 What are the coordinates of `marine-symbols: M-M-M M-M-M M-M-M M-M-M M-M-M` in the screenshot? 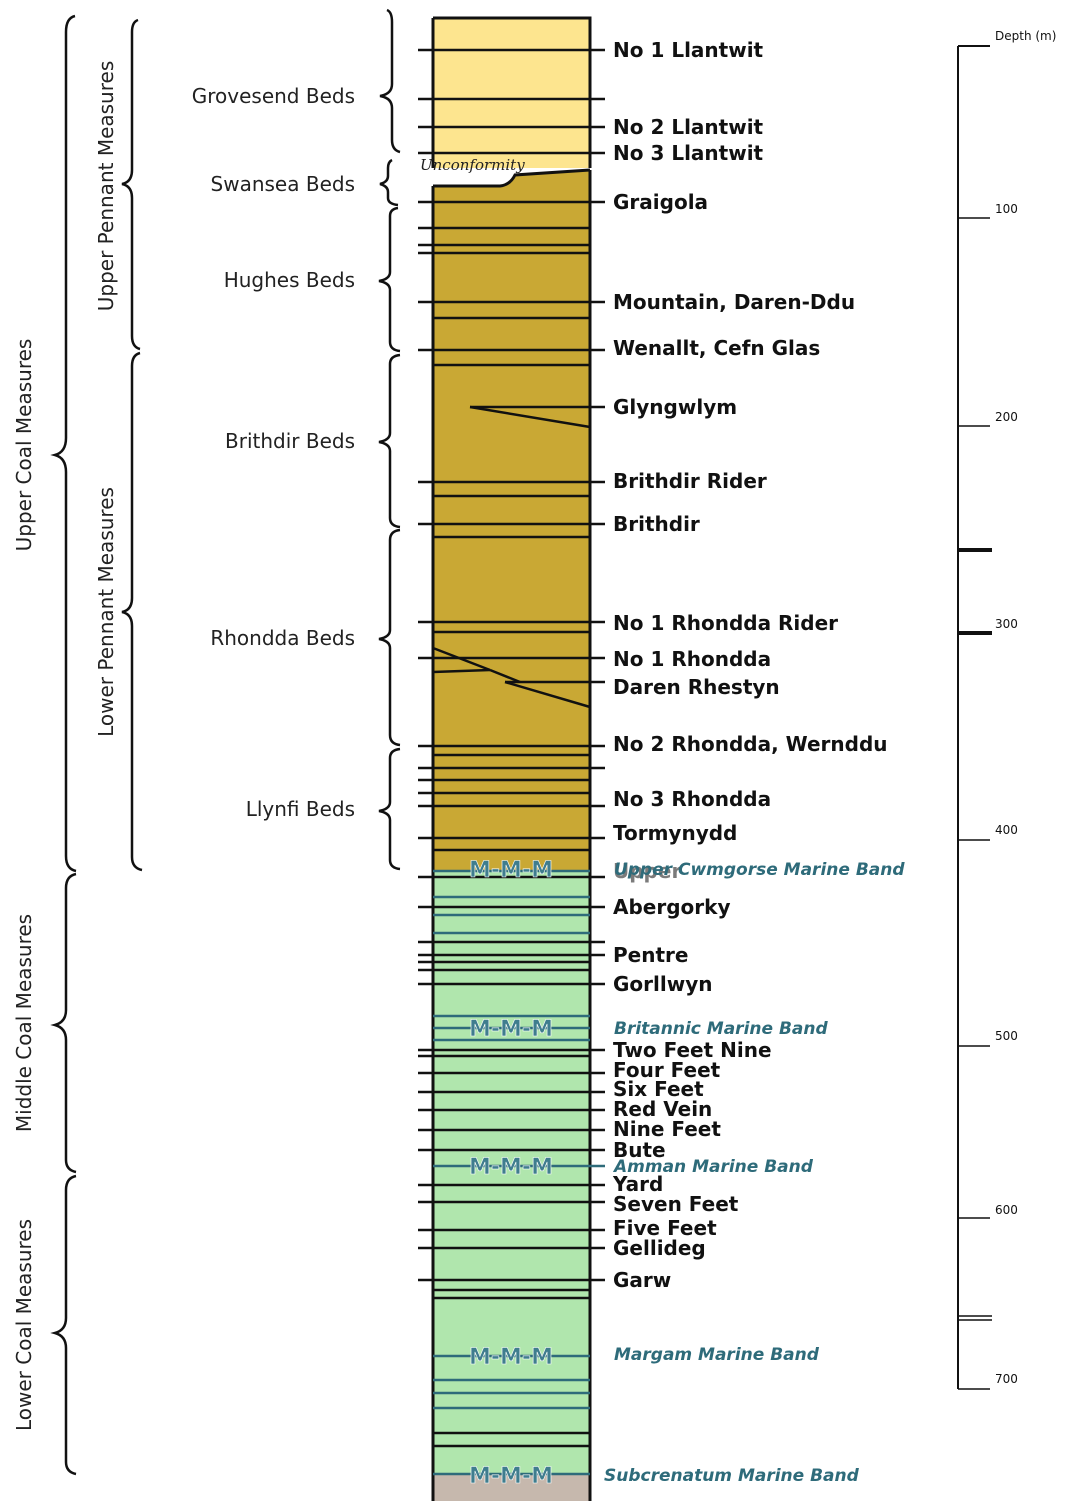 It's located at (511, 1174).